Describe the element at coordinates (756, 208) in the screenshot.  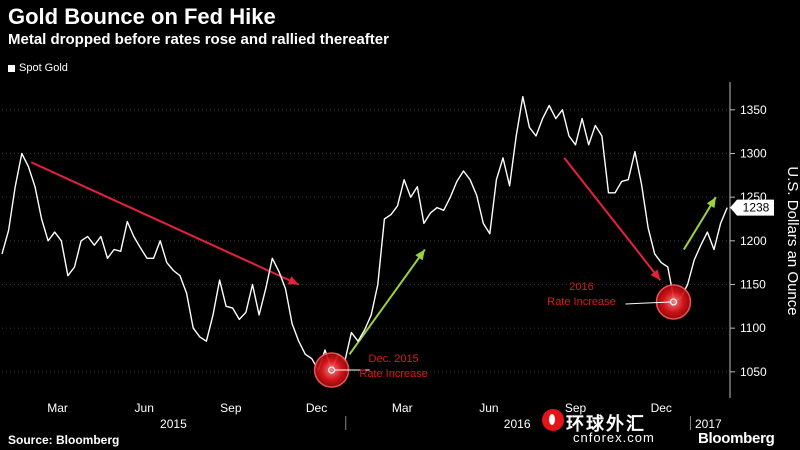
I see `last-value-label: 1238` at that location.